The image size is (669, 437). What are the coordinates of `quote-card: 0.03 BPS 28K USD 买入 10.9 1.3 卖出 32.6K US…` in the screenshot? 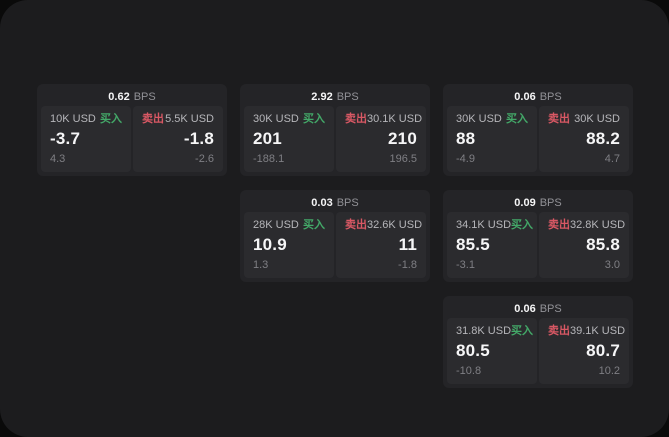 It's located at (335, 236).